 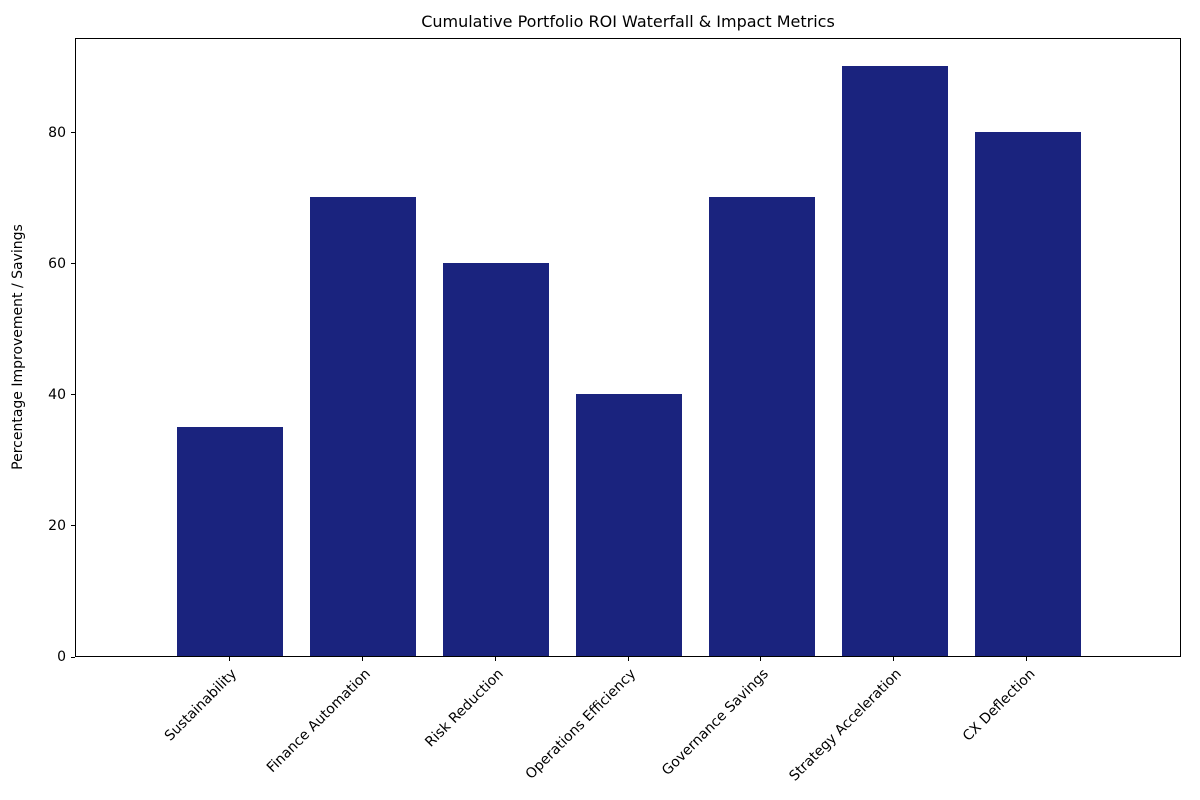 I want to click on x-tick-label-finance-automation: Finance Automation, so click(x=318, y=721).